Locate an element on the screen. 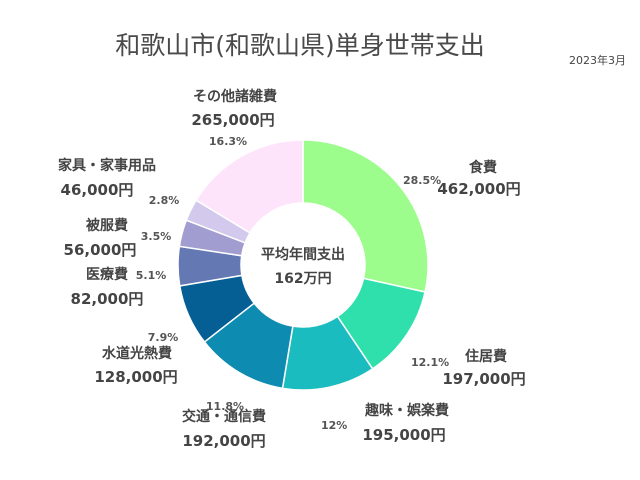  slice-percent-0: 28.5% is located at coordinates (422, 180).